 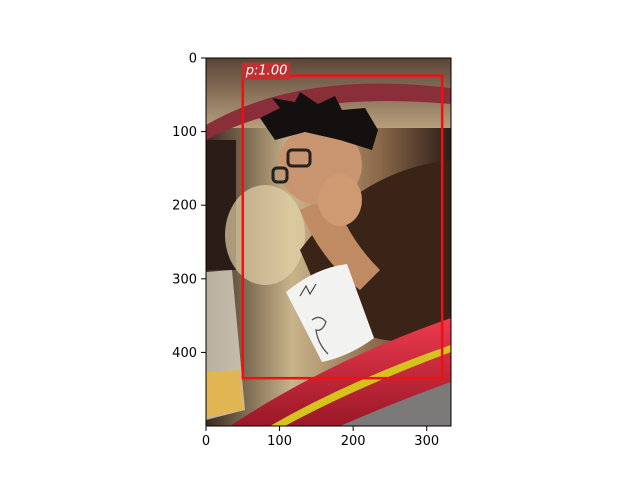 What do you see at coordinates (206, 441) in the screenshot?
I see `x-tick-label: 0` at bounding box center [206, 441].